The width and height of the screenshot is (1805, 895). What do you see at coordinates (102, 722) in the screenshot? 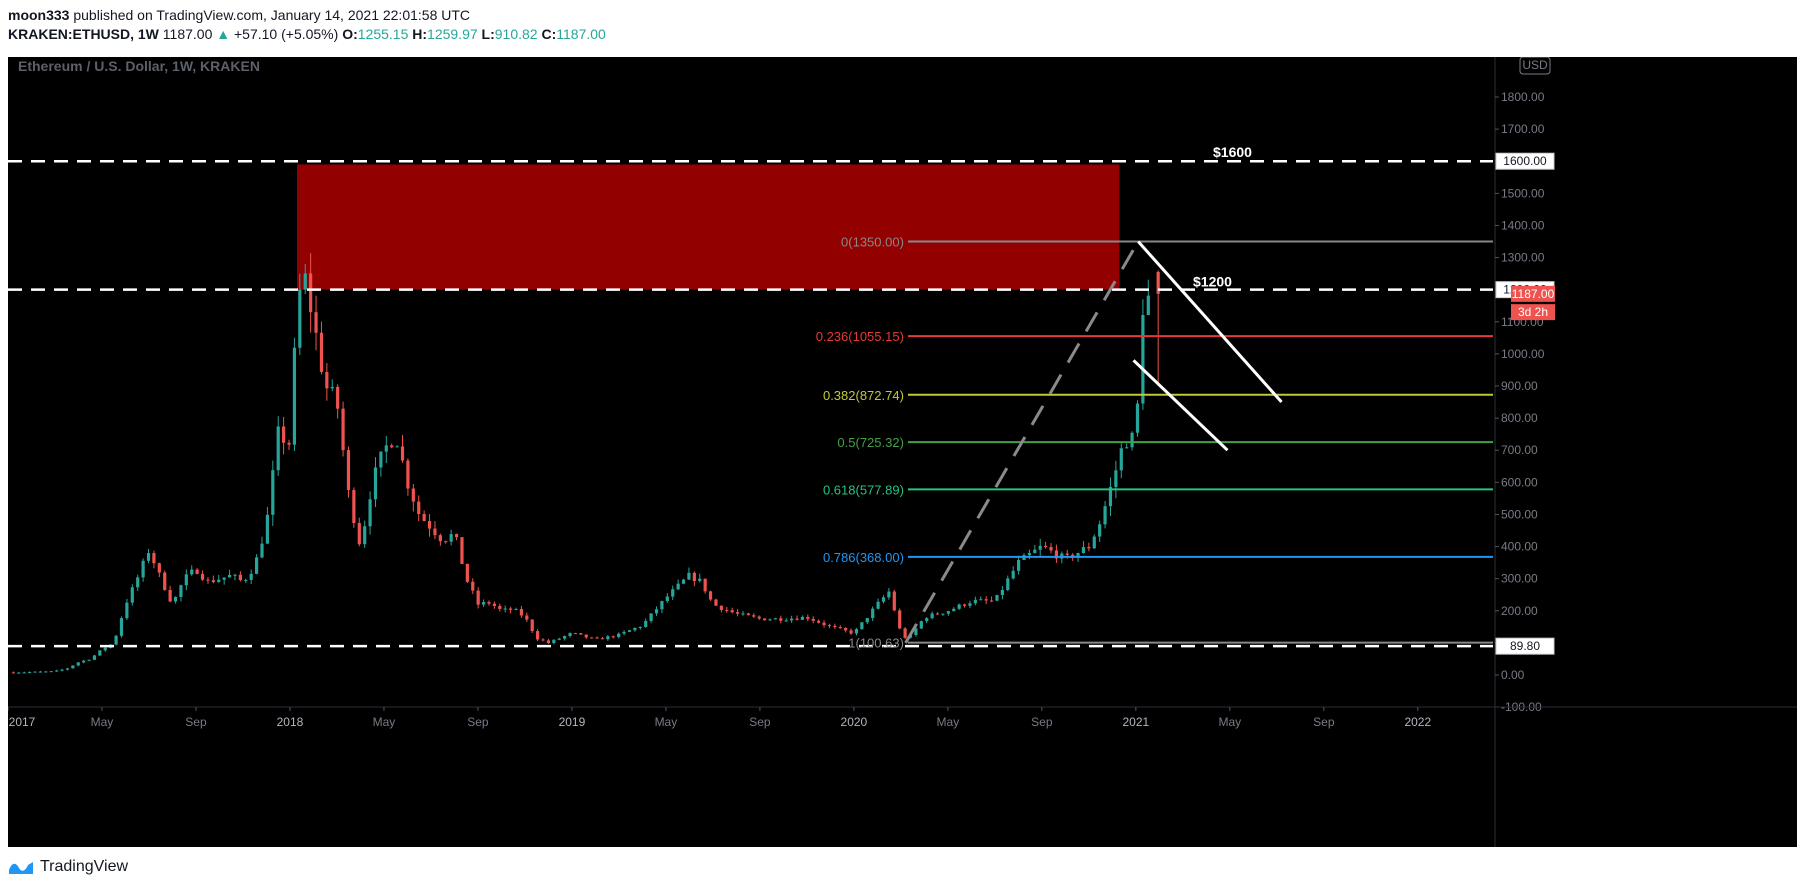
I see `x-tick-label: May` at bounding box center [102, 722].